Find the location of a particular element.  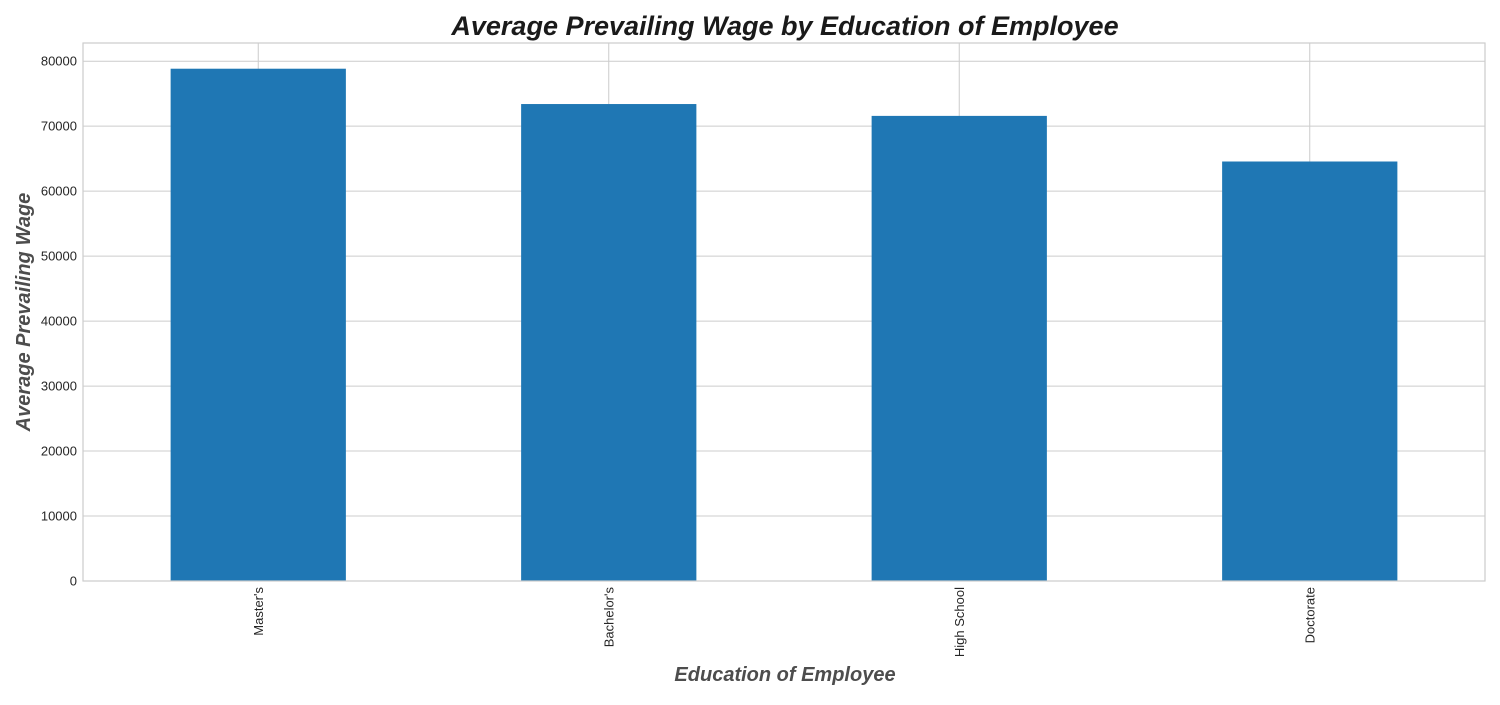

y-axis-title: Average Prevailing Wage is located at coordinates (24, 313).